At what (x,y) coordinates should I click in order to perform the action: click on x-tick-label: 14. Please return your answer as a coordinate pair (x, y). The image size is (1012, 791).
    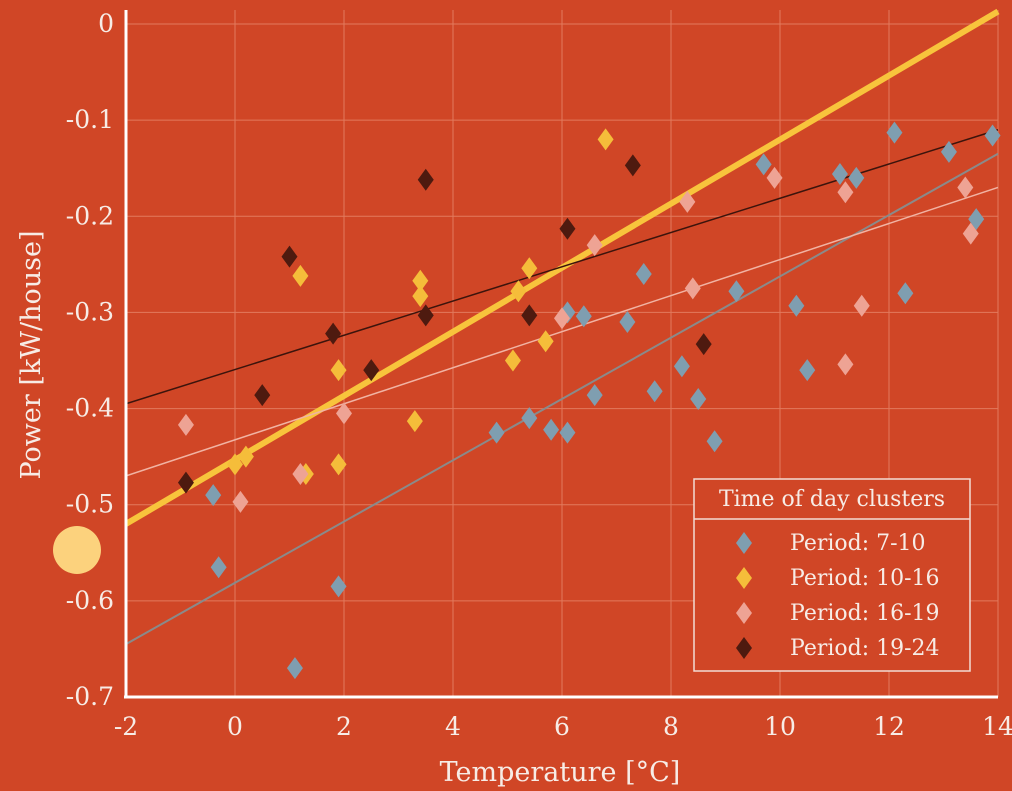
    Looking at the image, I should click on (997, 726).